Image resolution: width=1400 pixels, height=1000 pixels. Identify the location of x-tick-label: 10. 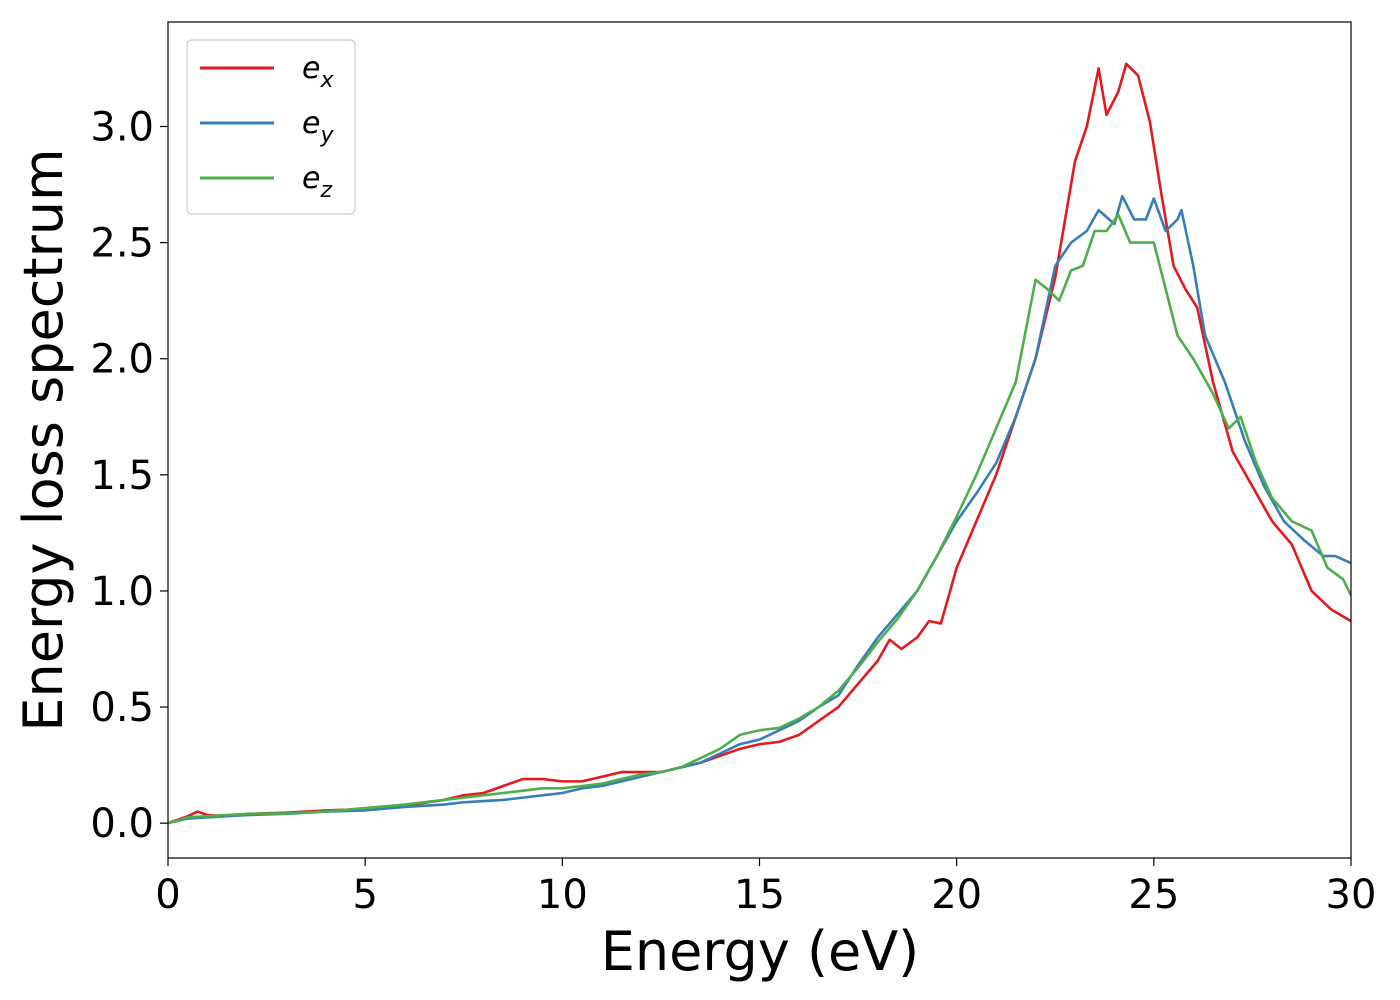
(562, 895).